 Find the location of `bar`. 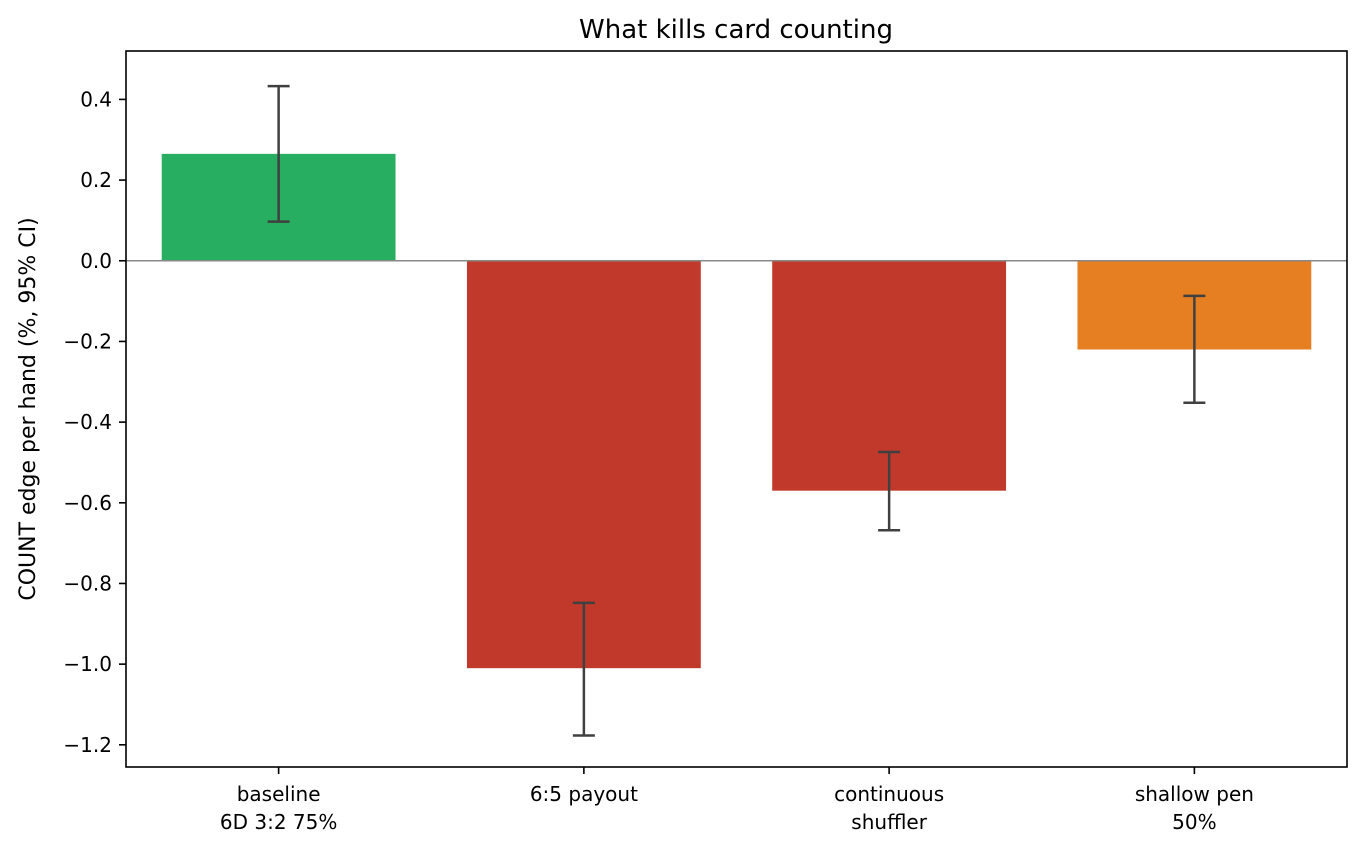

bar is located at coordinates (583, 464).